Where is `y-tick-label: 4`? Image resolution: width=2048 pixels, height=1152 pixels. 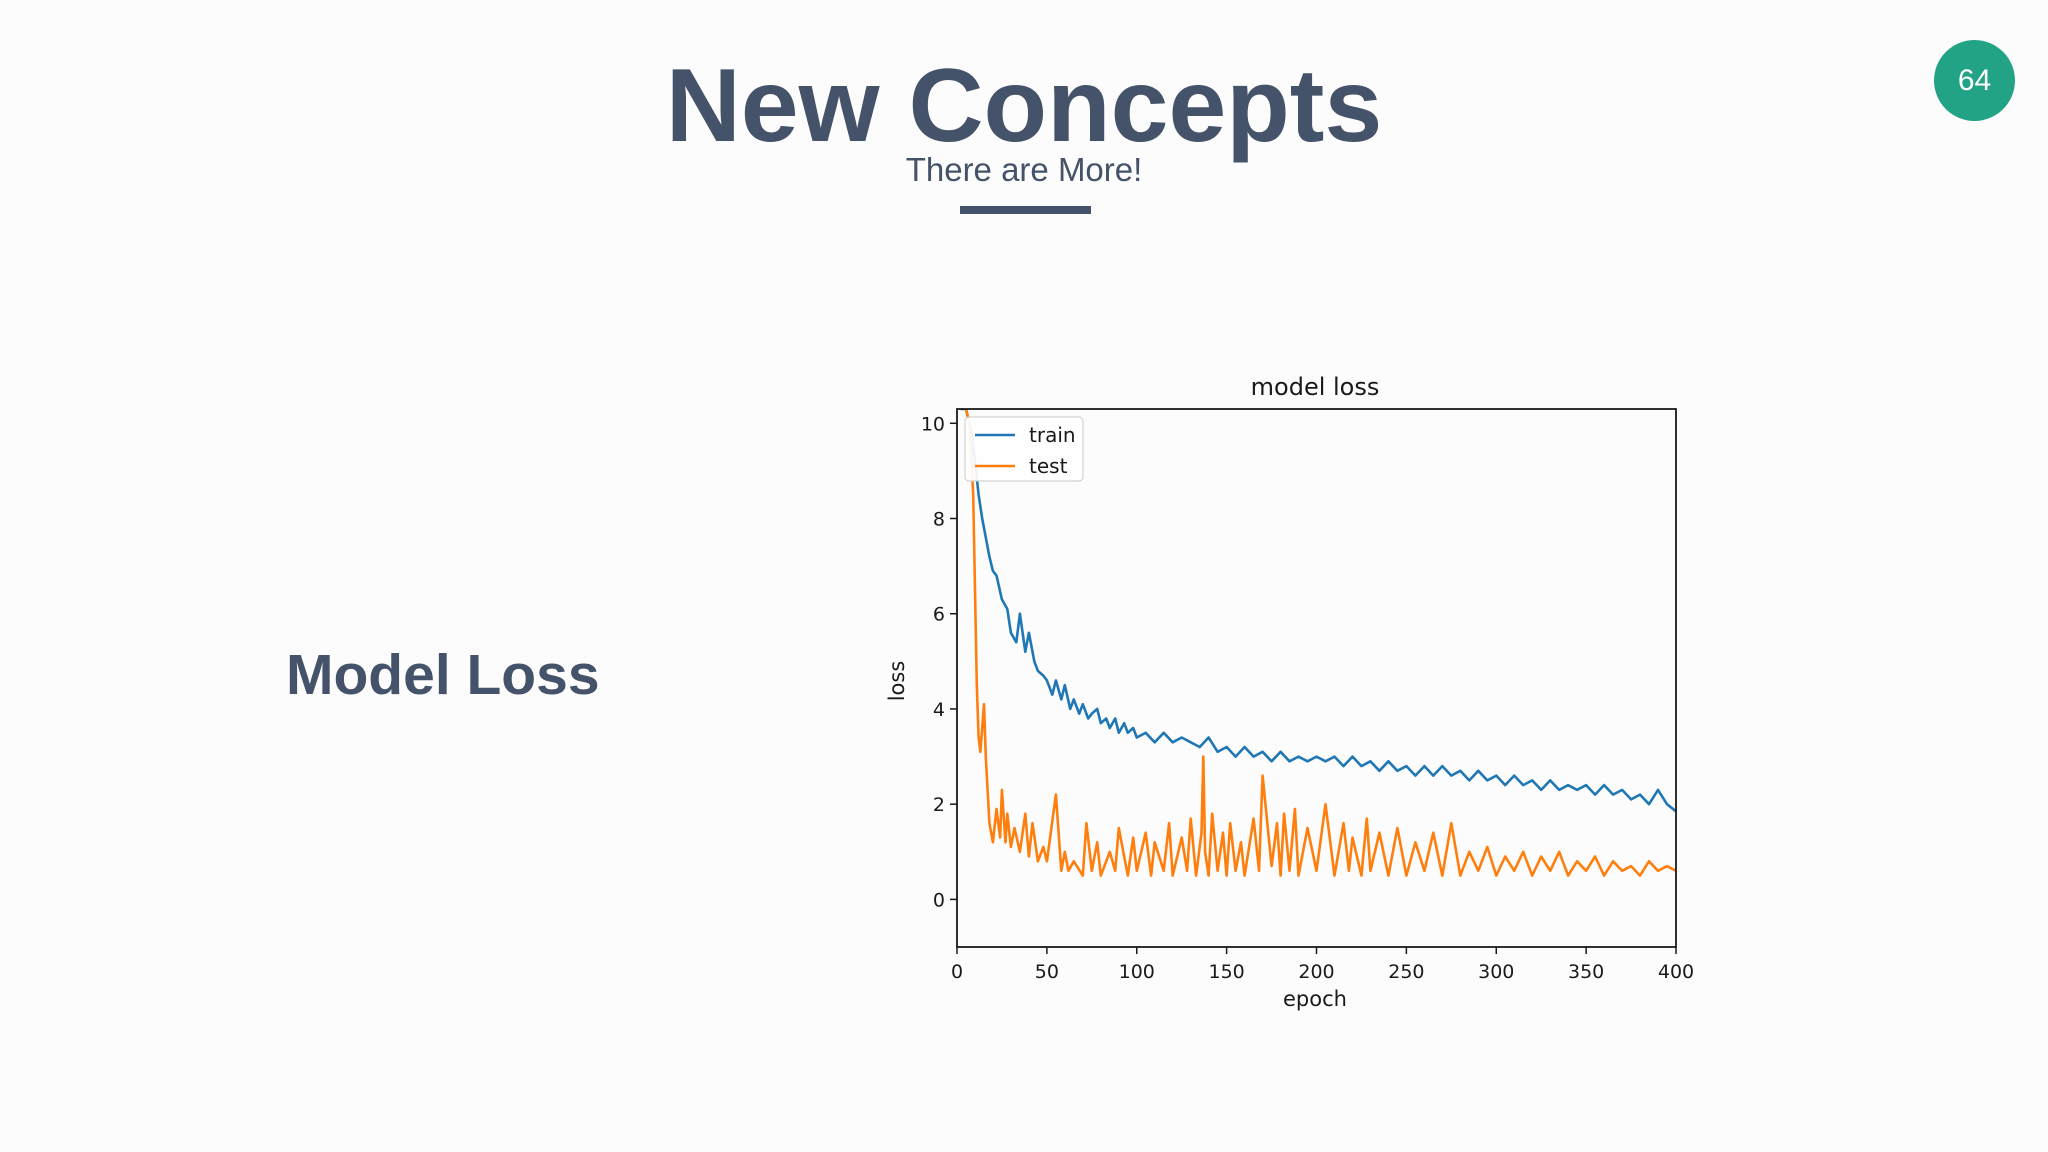 y-tick-label: 4 is located at coordinates (939, 710).